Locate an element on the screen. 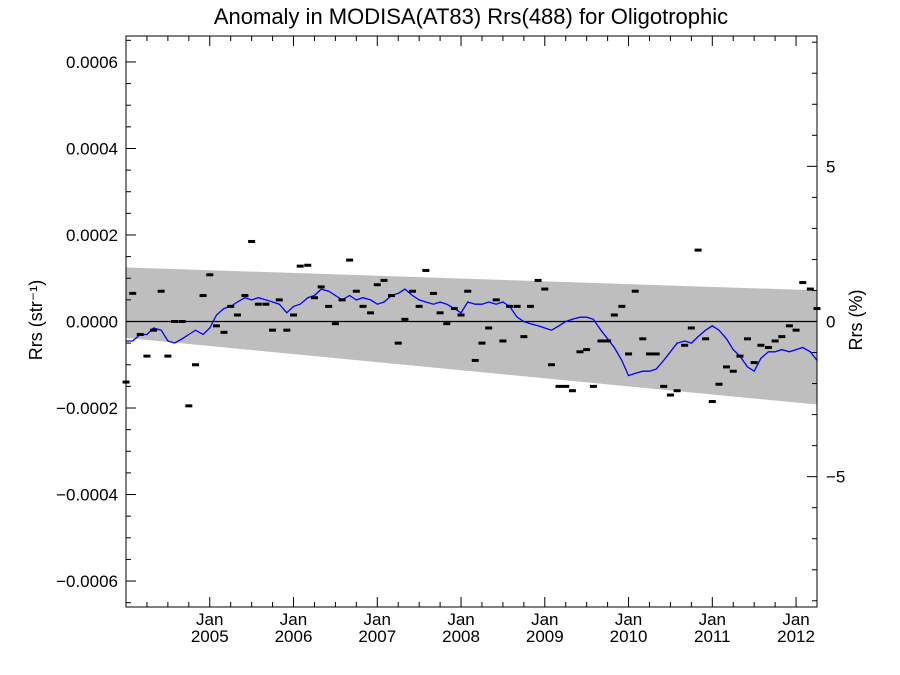 The height and width of the screenshot is (675, 900). left-tick-label: 0.0006 is located at coordinates (92, 62).